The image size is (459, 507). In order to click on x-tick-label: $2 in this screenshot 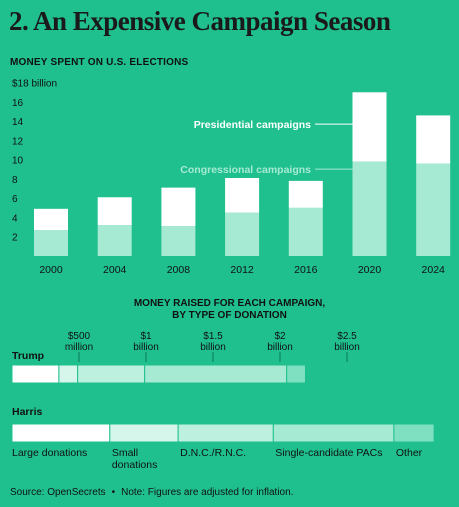, I will do `click(280, 336)`.